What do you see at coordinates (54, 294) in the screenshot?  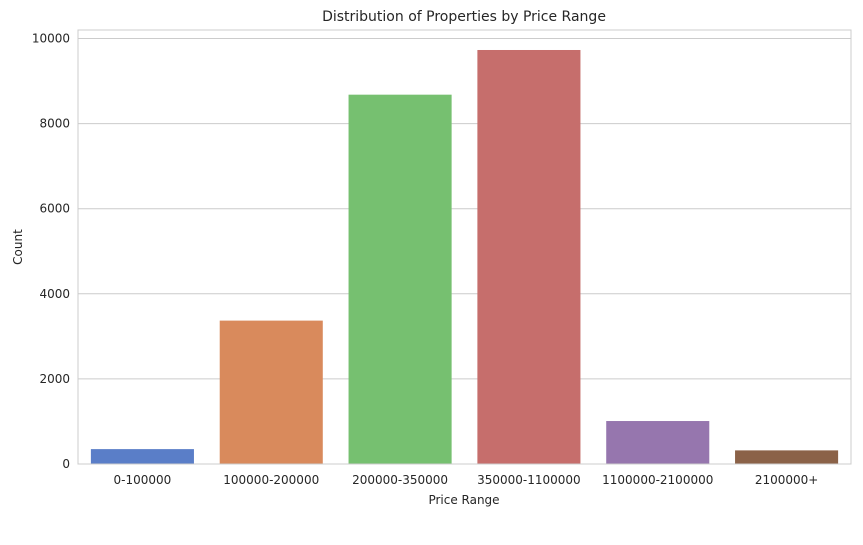 I see `y-tick-label: 4000` at bounding box center [54, 294].